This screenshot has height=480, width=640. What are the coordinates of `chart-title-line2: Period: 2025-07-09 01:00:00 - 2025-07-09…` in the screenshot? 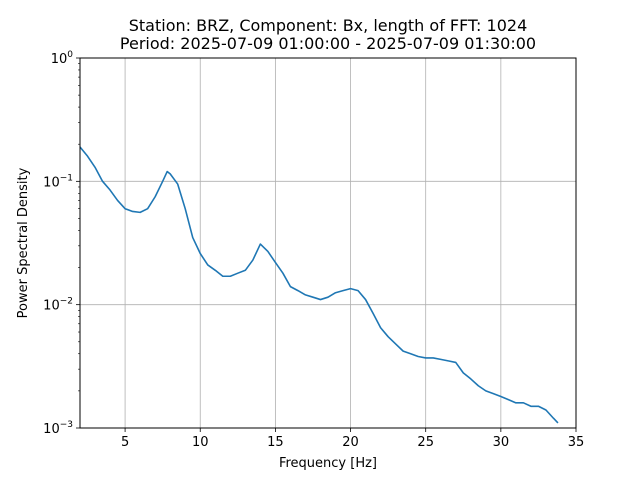 It's located at (328, 43).